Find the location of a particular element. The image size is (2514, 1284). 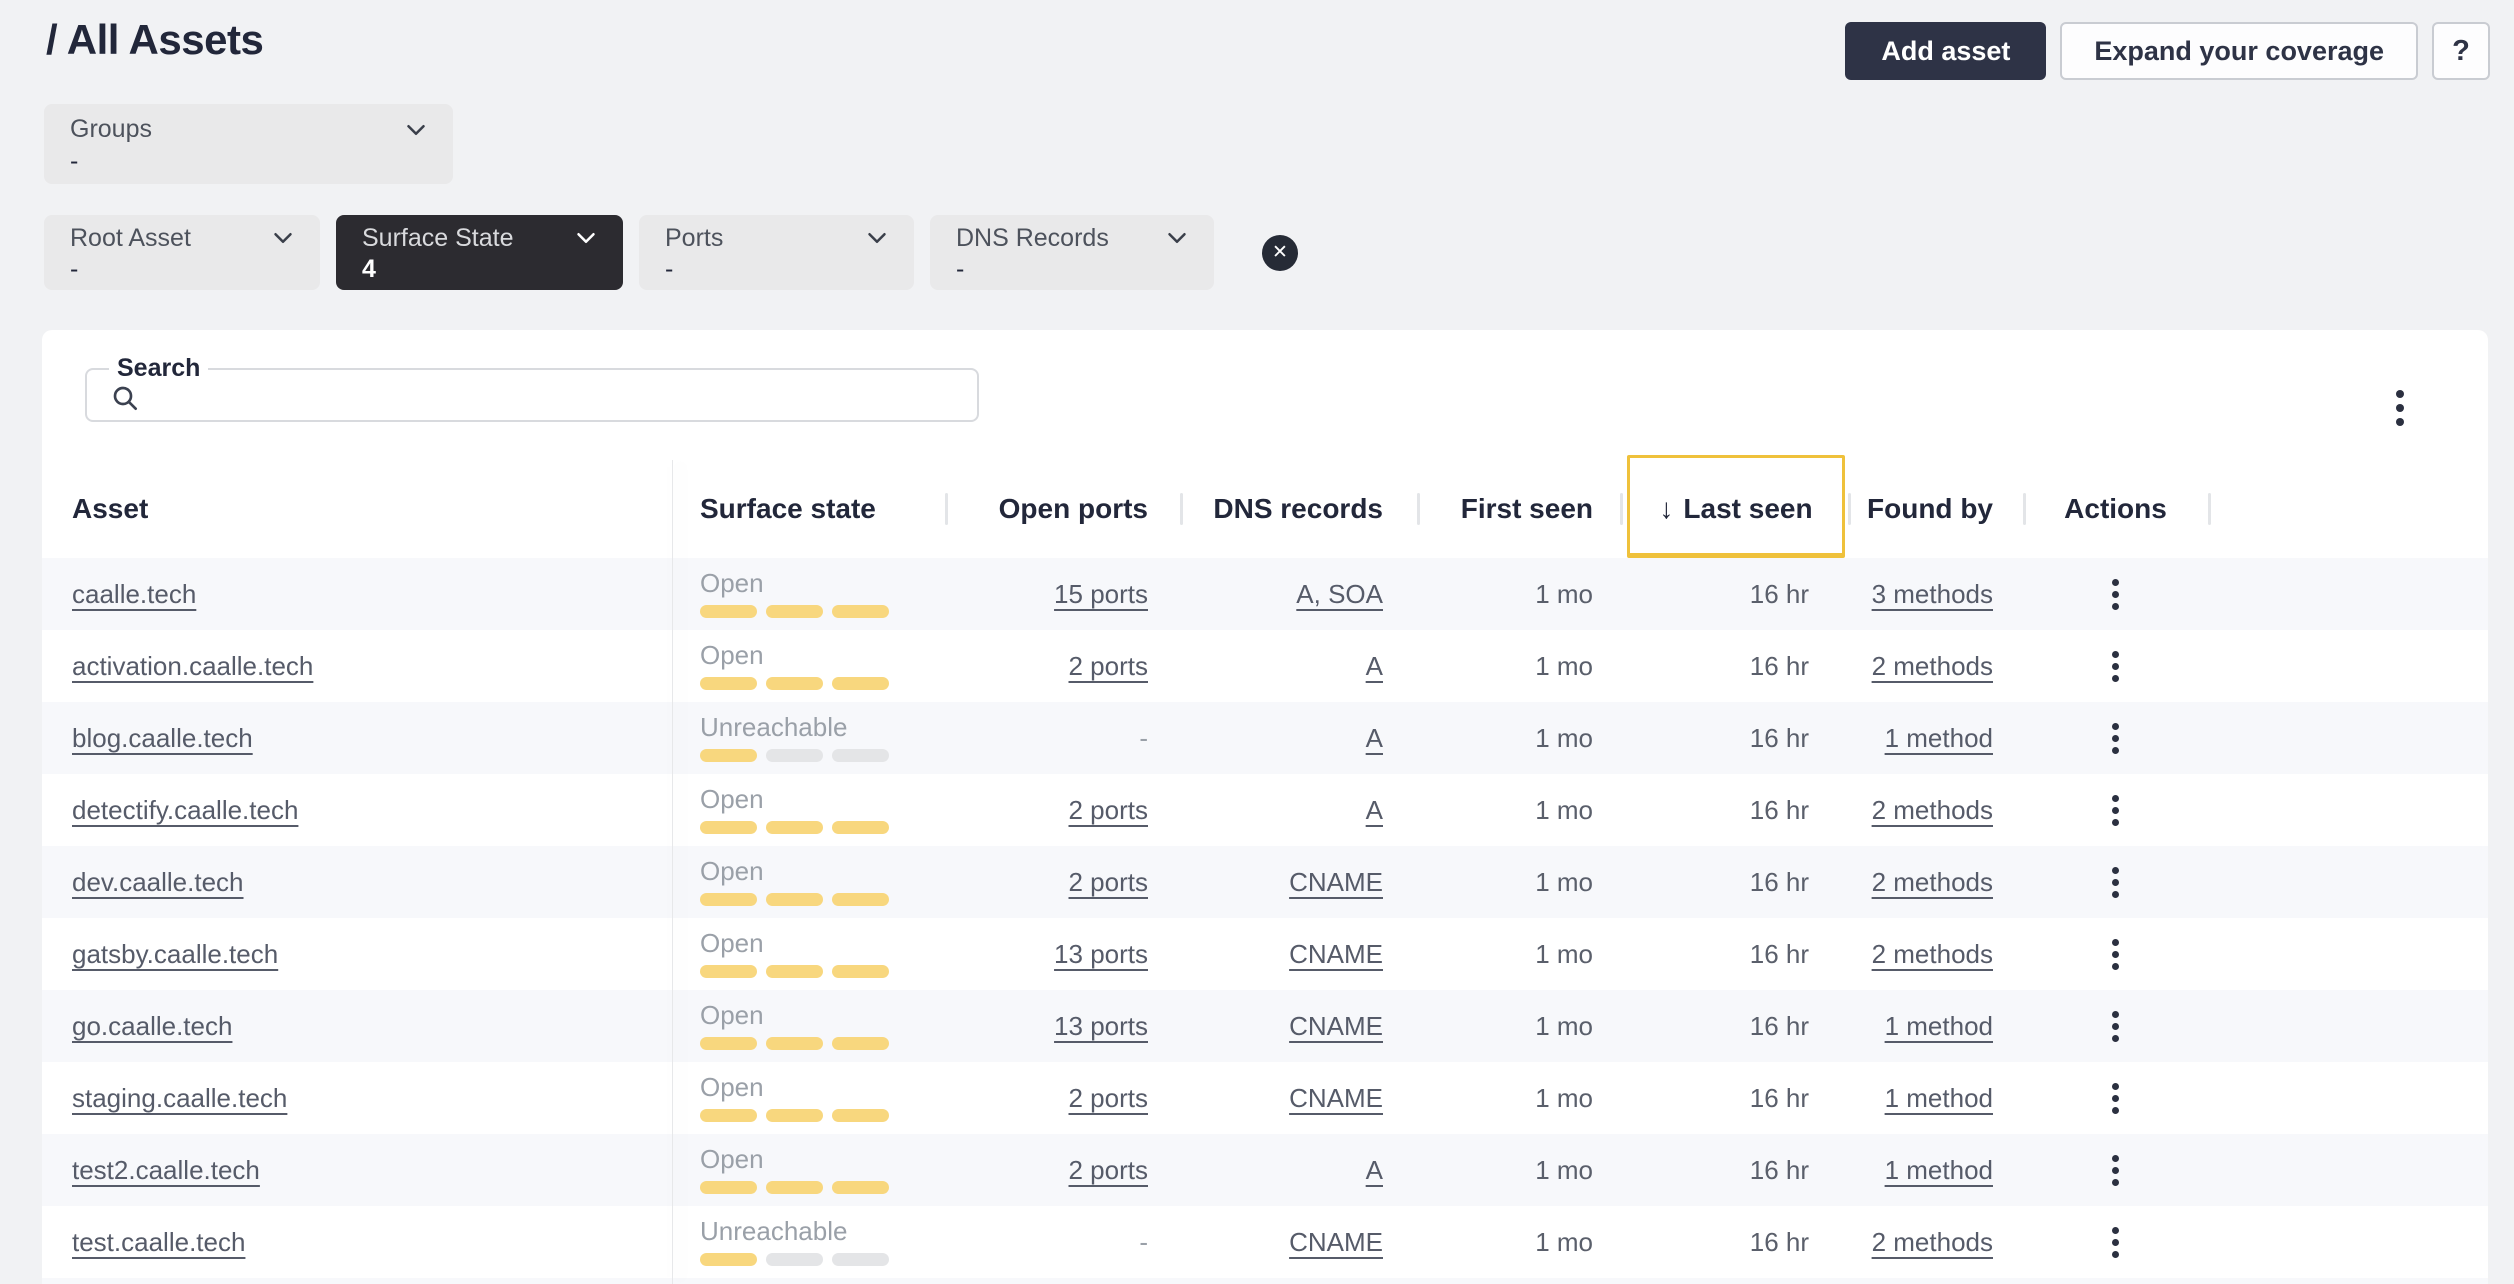

table-row is located at coordinates (1265, 1281).